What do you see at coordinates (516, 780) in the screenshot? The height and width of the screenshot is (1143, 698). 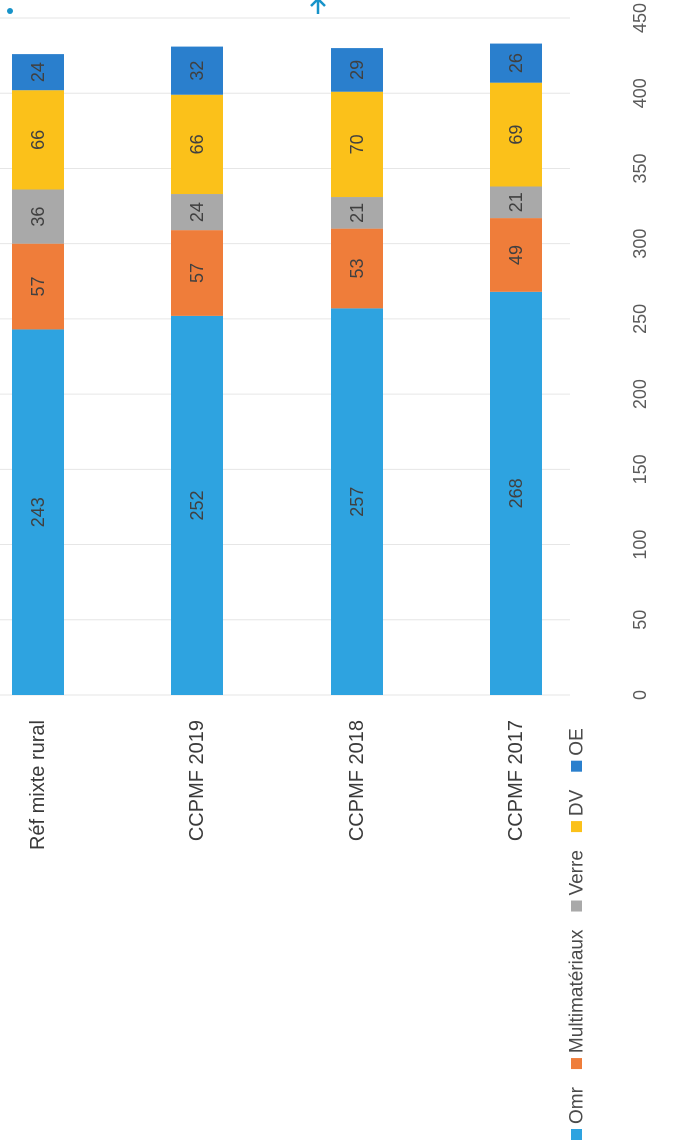 I see `category-label: CCPMF 2017` at bounding box center [516, 780].